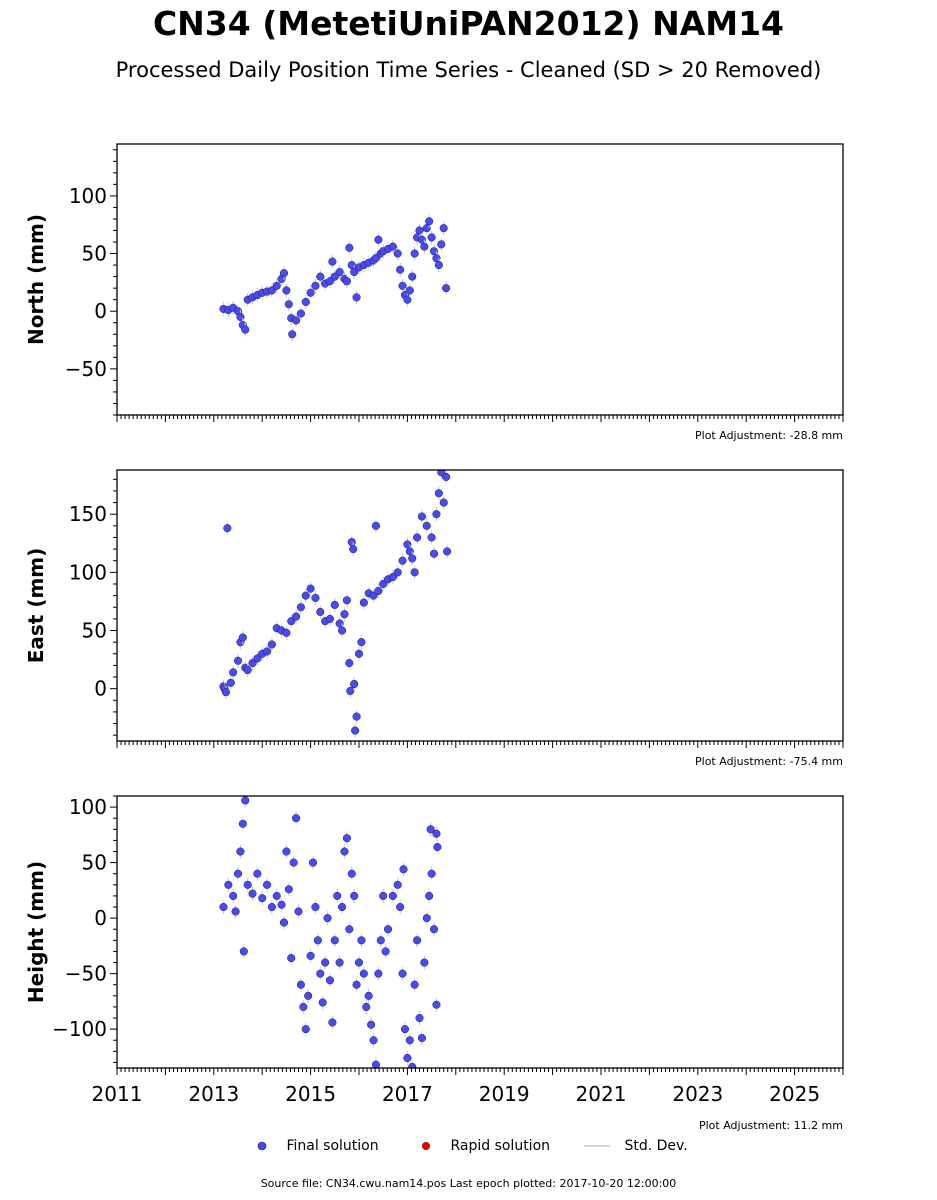 Image resolution: width=937 pixels, height=1200 pixels. Describe the element at coordinates (117, 1094) in the screenshot. I see `x-tick-label: 2011` at that location.